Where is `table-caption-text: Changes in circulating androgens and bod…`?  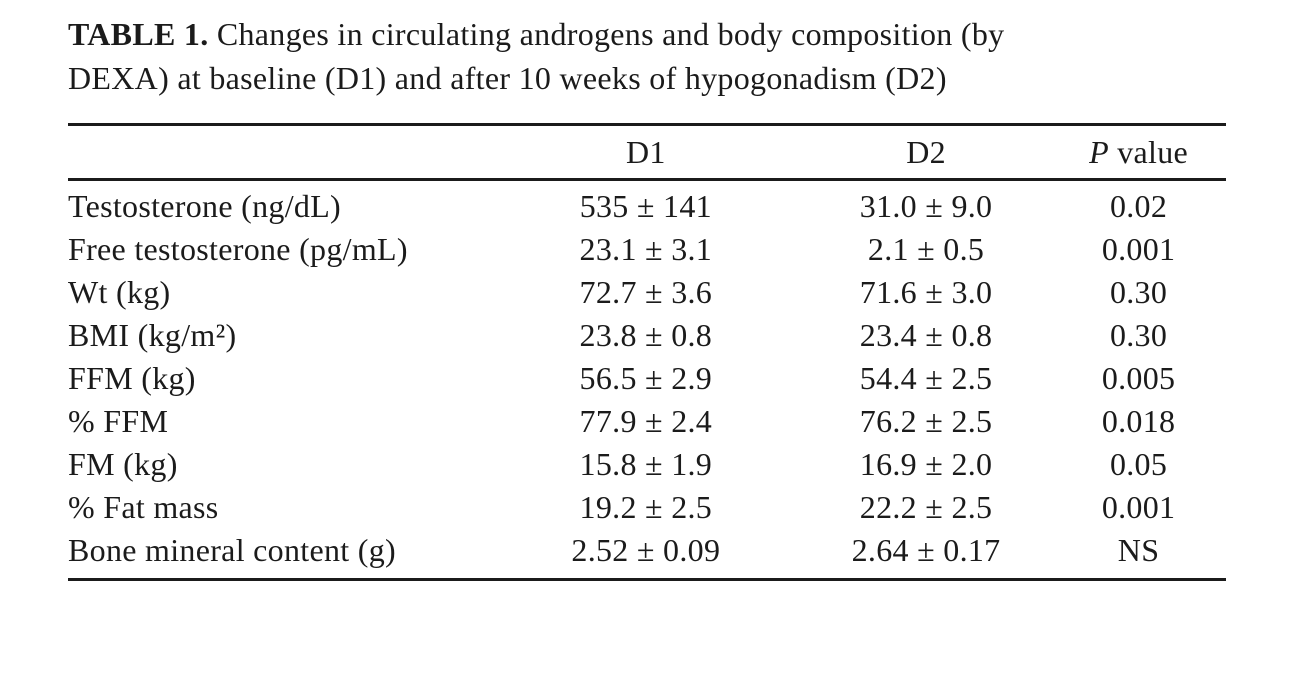
table-caption-text: Changes in circulating androgens and bod… is located at coordinates (536, 56).